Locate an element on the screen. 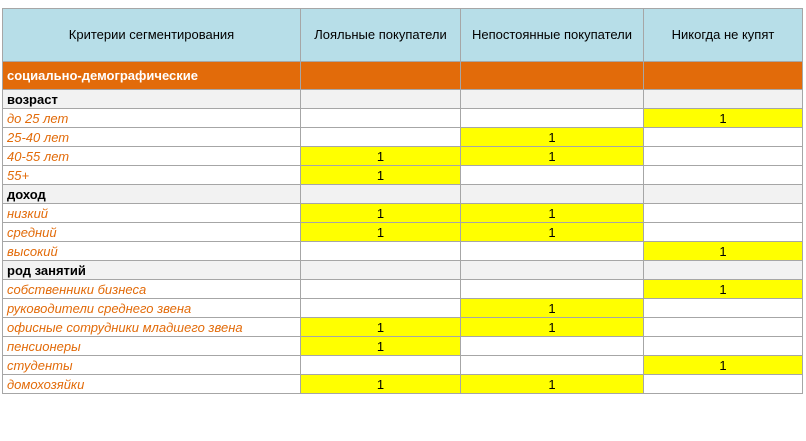  table-row: 25-40 лет 1 is located at coordinates (402, 137).